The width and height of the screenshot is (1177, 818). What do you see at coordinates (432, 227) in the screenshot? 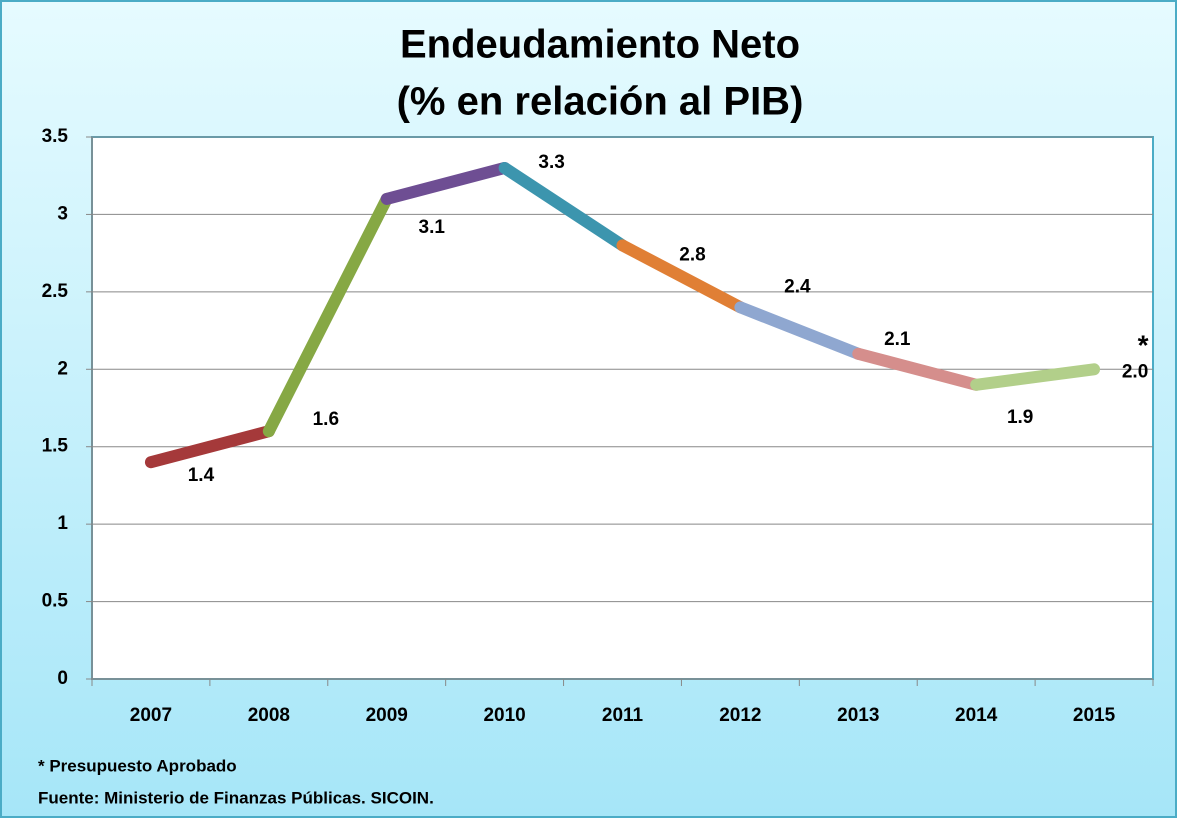
I see `data-label: 3.1` at bounding box center [432, 227].